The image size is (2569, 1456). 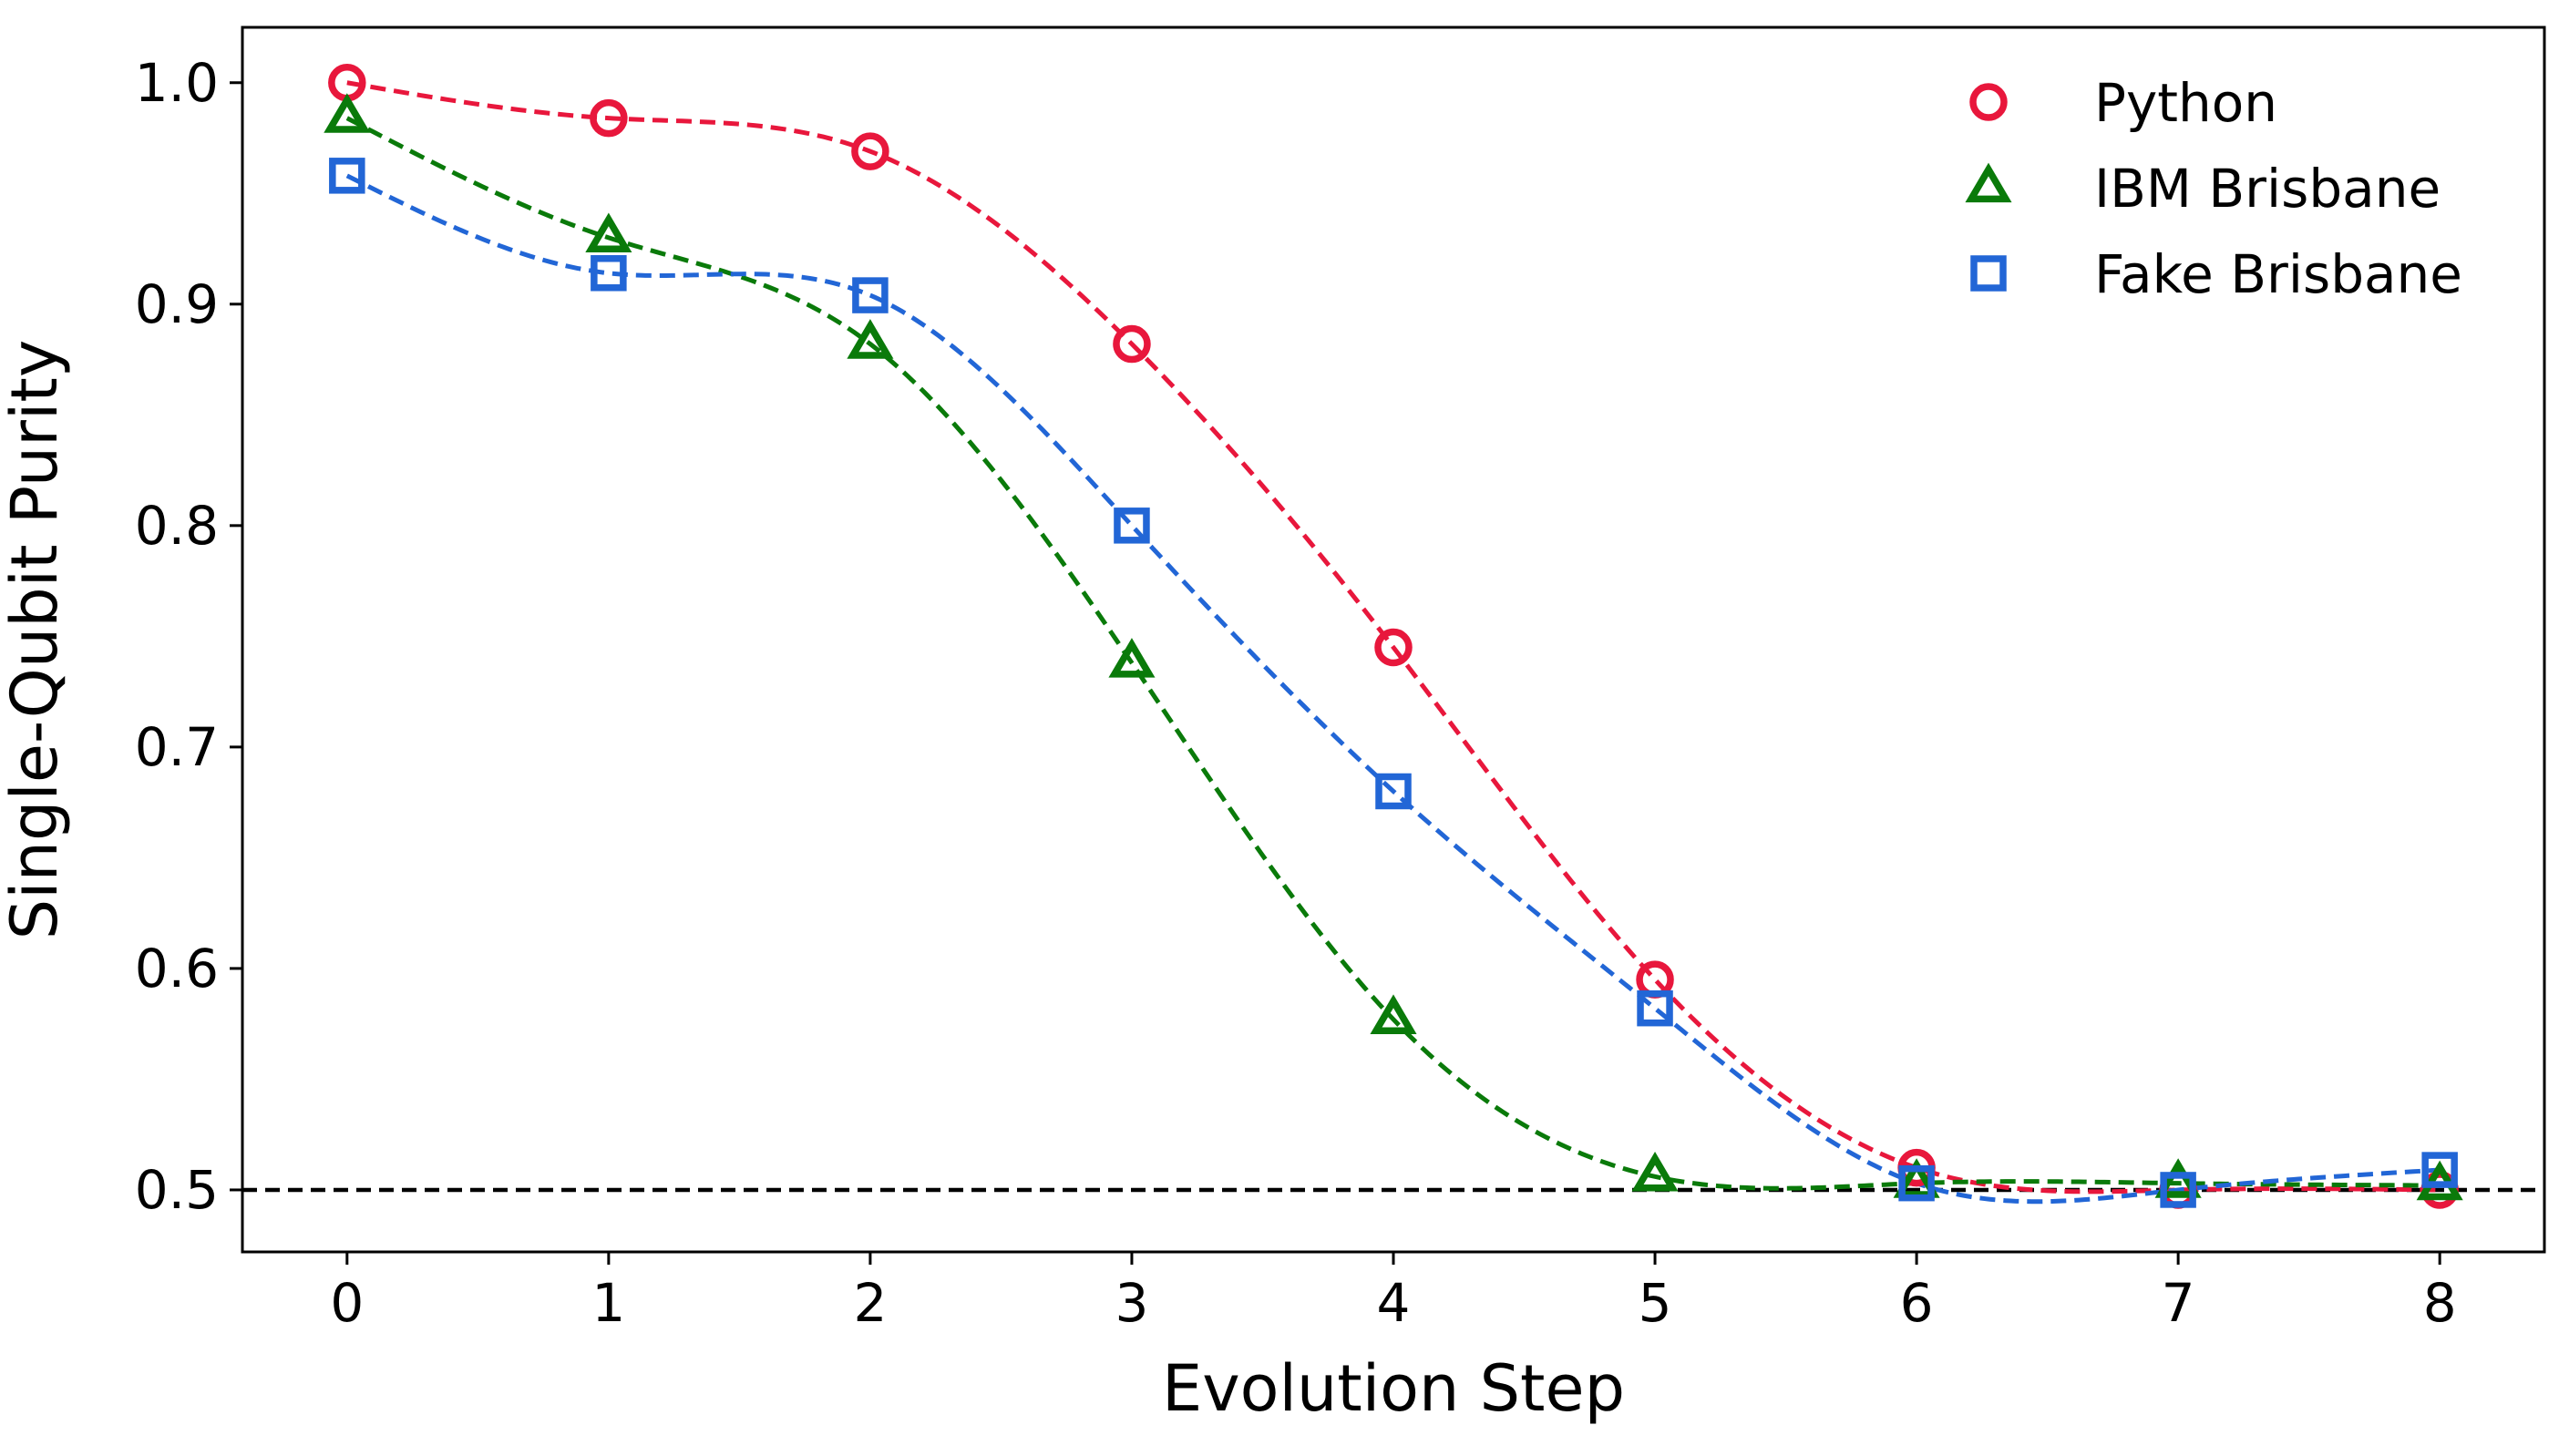 I want to click on x-tick-label: 6, so click(x=1917, y=1303).